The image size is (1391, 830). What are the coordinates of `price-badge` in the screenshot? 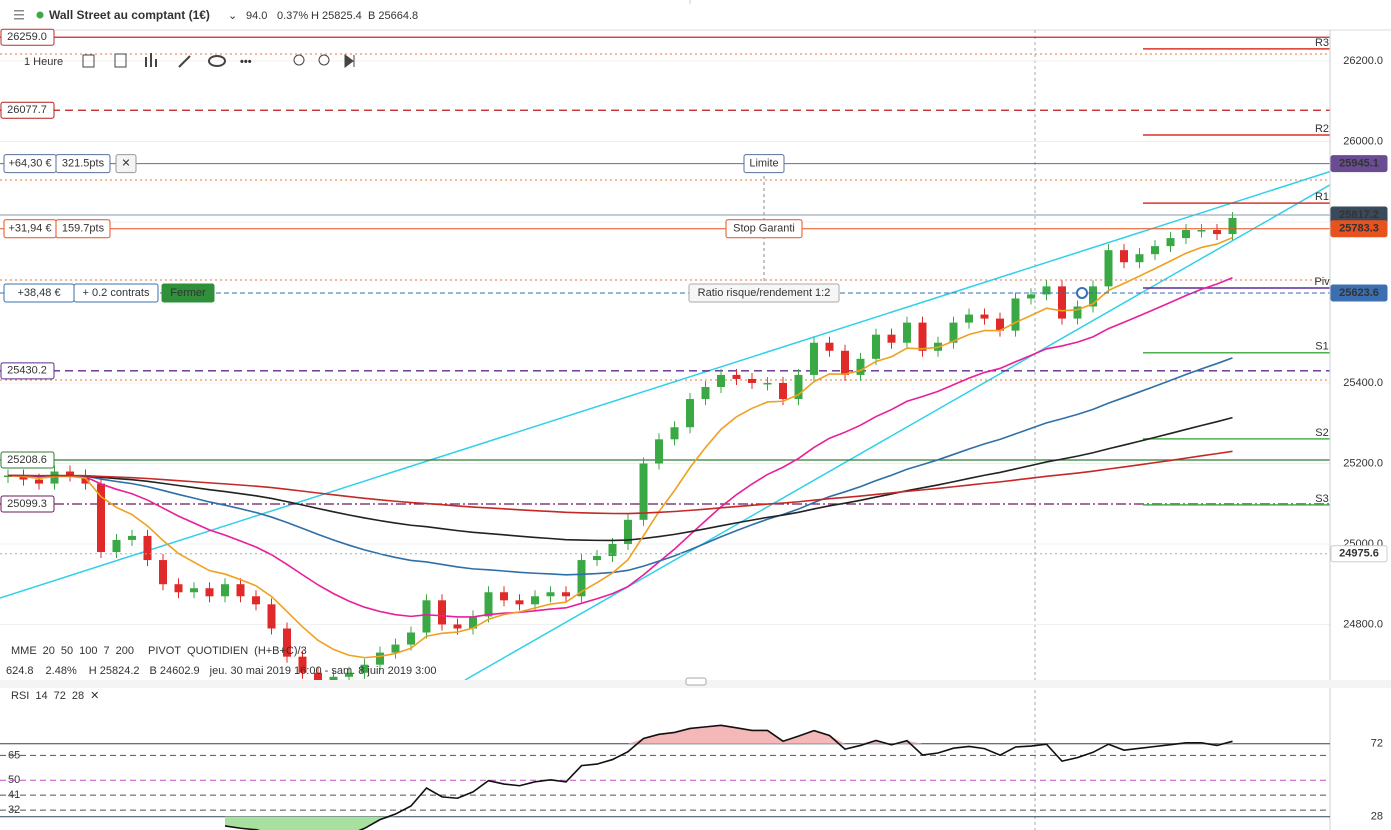 It's located at (1359, 229).